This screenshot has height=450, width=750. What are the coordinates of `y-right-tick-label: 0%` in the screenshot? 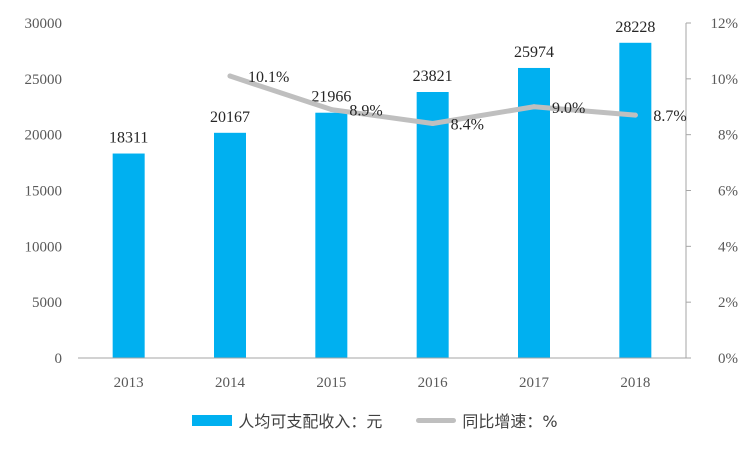 It's located at (728, 359).